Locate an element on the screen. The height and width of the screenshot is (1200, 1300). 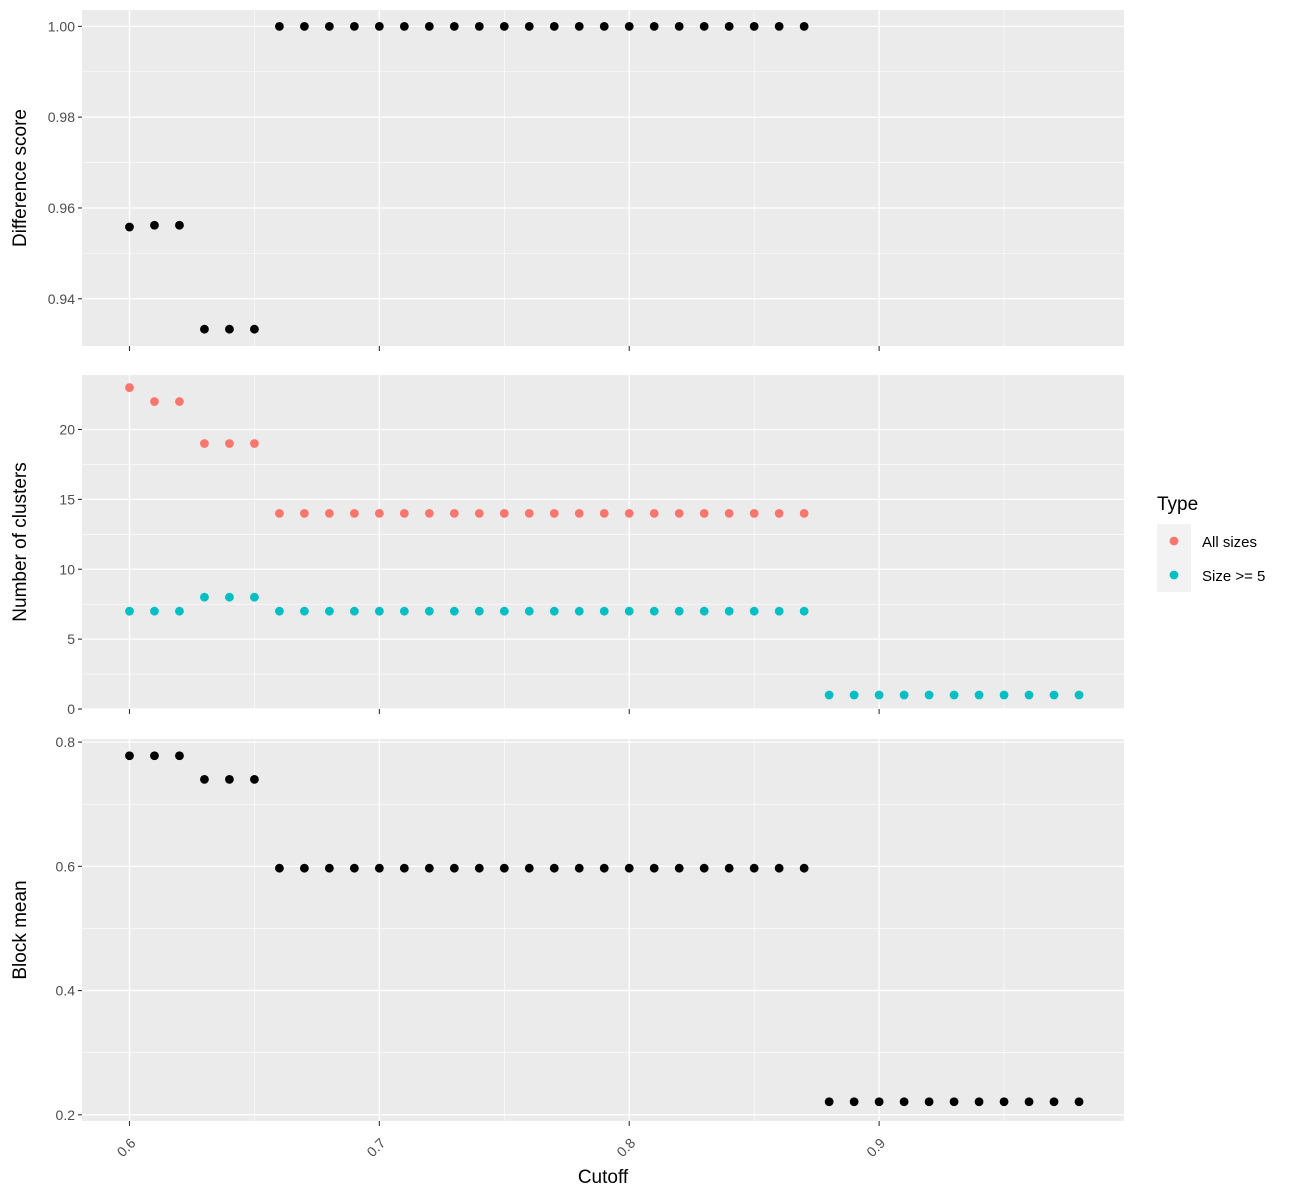
y-tick-label: 10 is located at coordinates (67, 569).